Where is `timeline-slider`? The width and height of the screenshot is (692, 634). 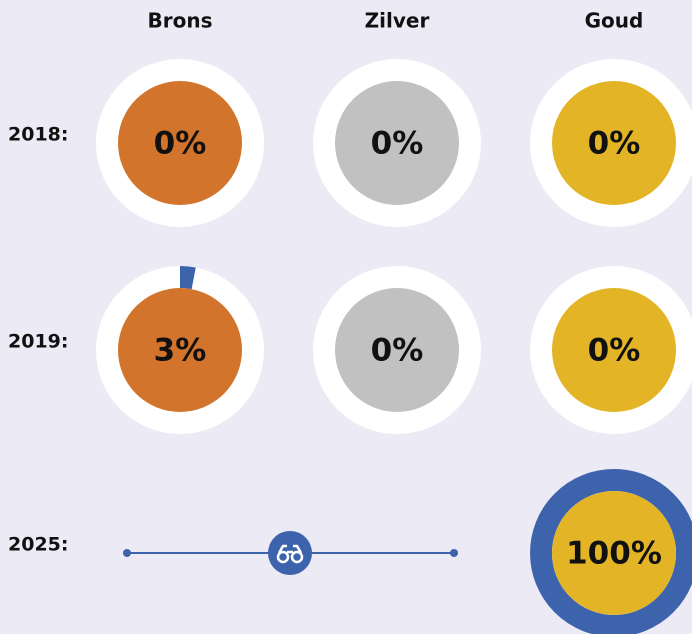 timeline-slider is located at coordinates (290, 553).